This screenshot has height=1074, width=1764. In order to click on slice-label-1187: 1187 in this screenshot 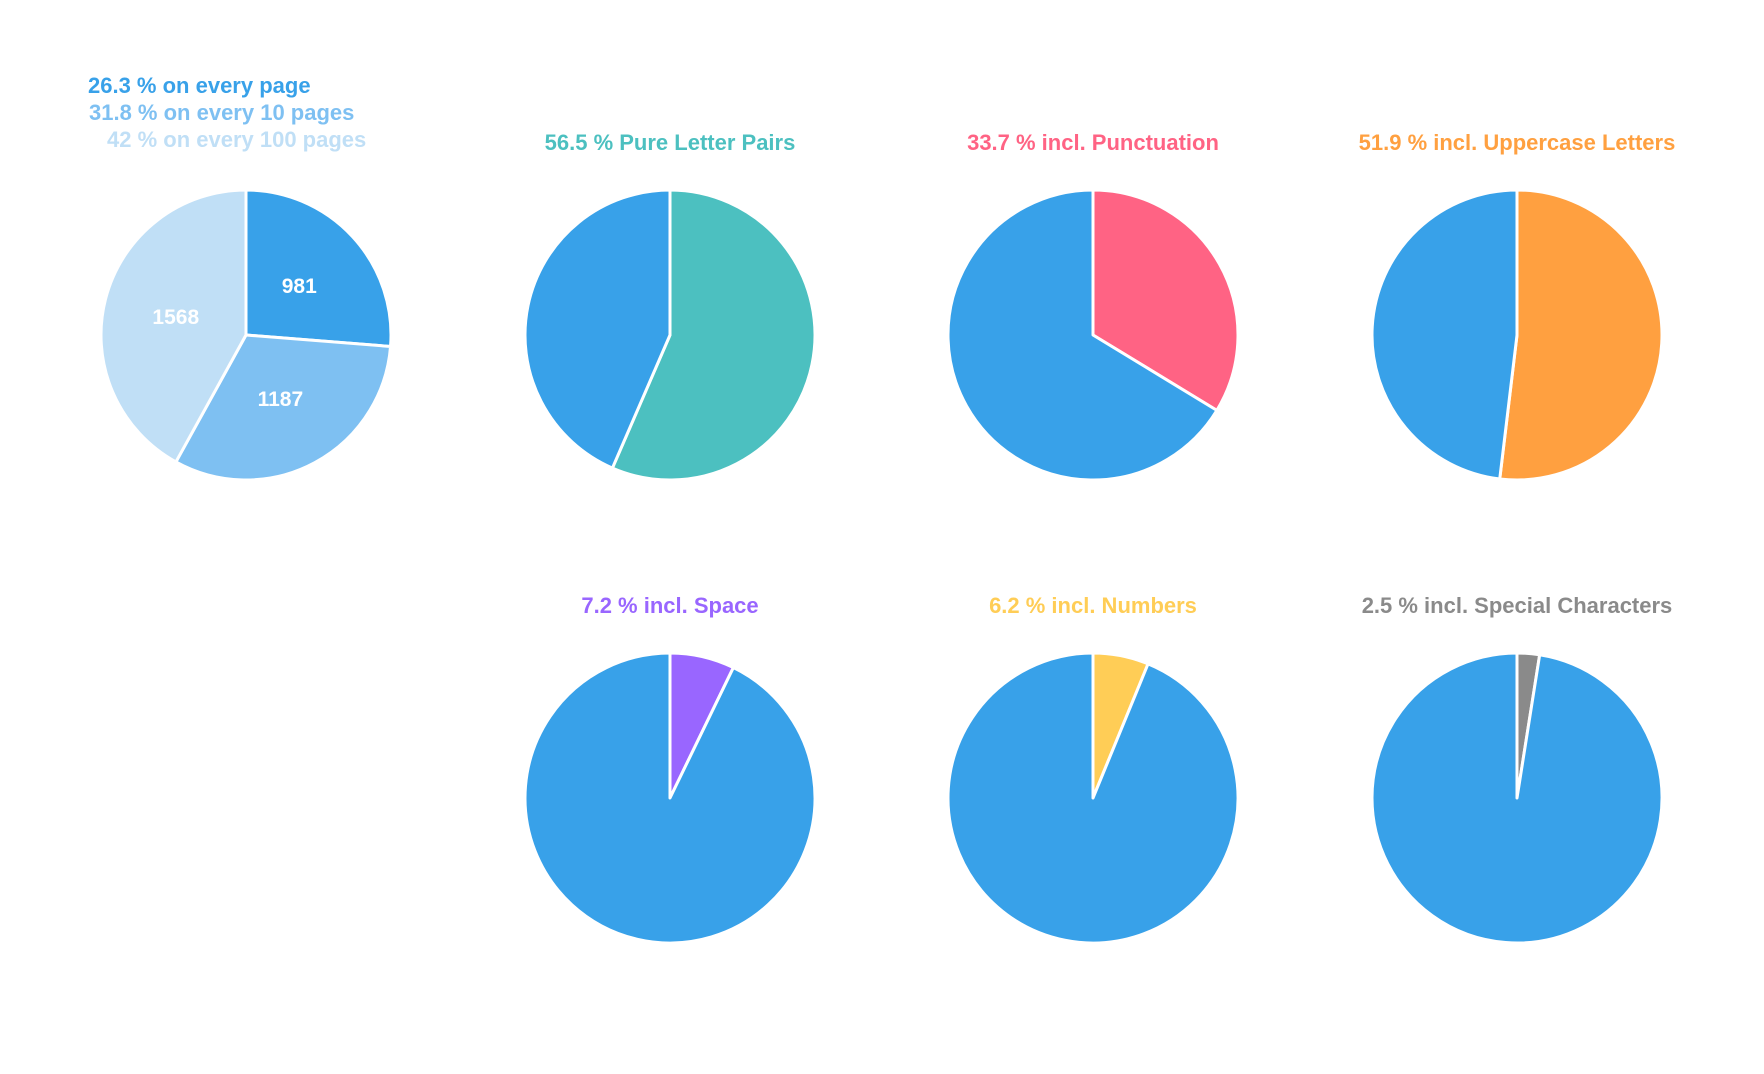, I will do `click(281, 399)`.